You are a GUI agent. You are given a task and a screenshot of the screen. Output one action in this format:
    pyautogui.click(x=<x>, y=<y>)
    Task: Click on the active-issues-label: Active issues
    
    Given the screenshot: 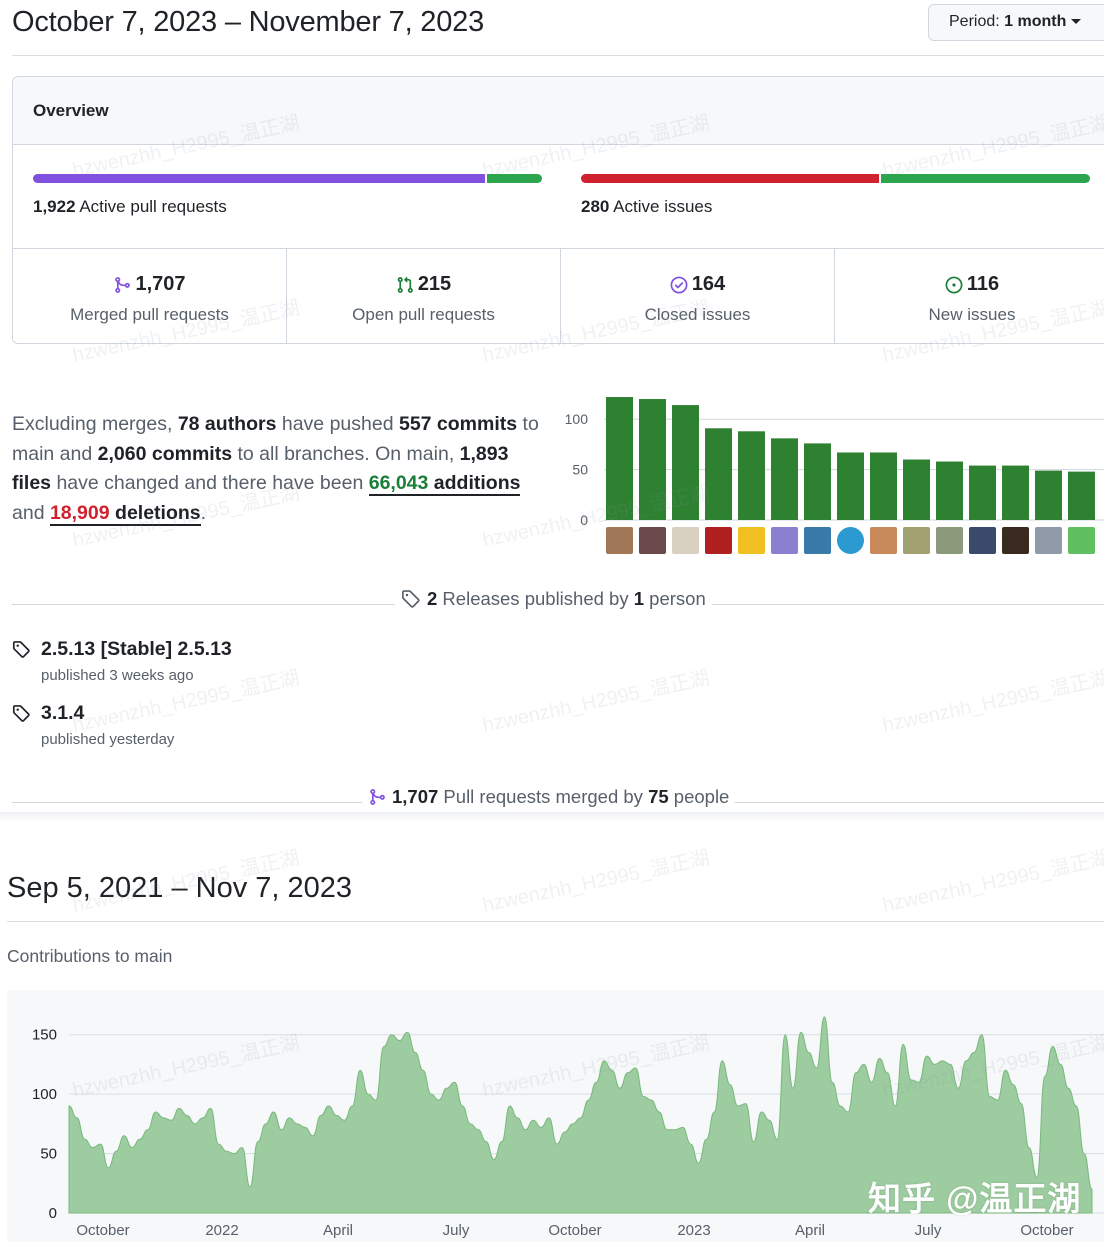 What is the action you would take?
    pyautogui.click(x=663, y=206)
    